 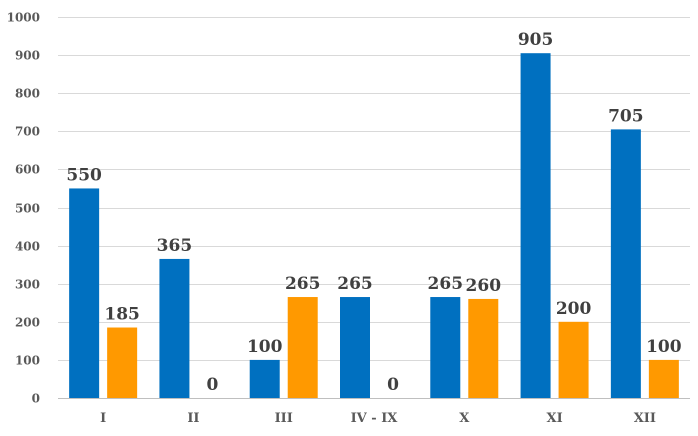 What do you see at coordinates (284, 418) in the screenshot?
I see `x-tick-label: III` at bounding box center [284, 418].